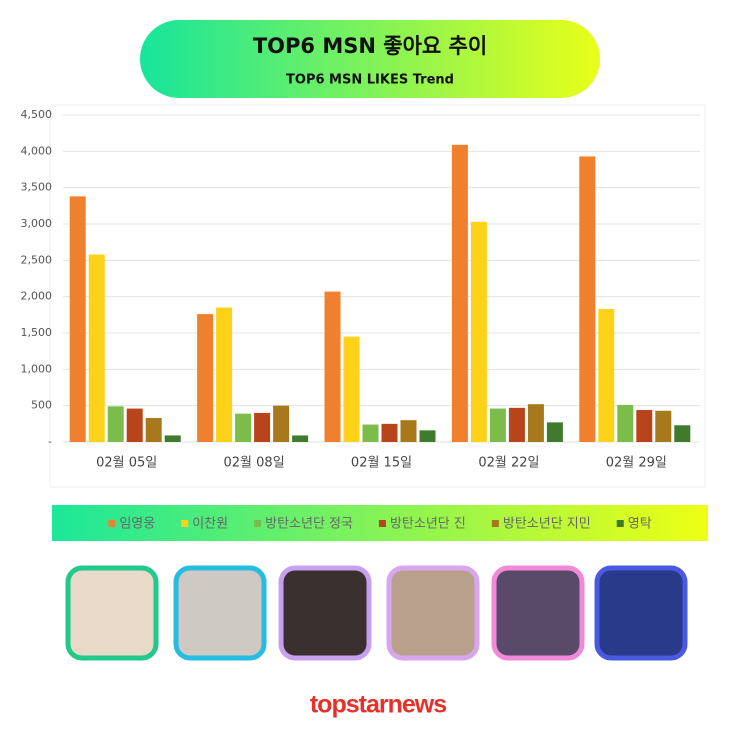  What do you see at coordinates (370, 46) in the screenshot?
I see `chart-title: TOP6 MSN 좋아요 추이` at bounding box center [370, 46].